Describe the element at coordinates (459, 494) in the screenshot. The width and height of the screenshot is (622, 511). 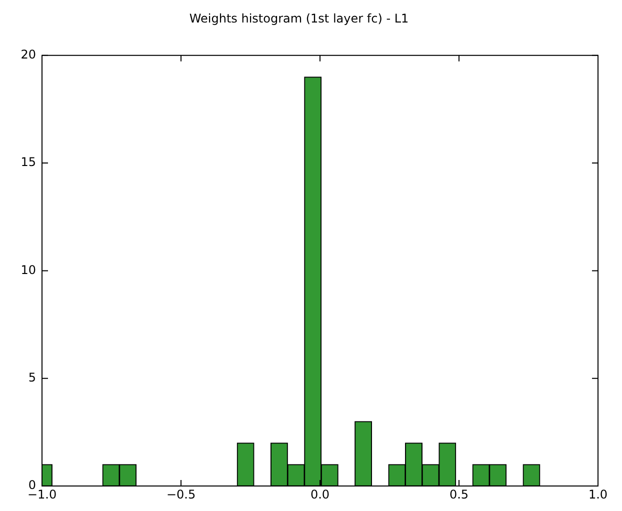
I see `x-tick-label: 0.5` at that location.